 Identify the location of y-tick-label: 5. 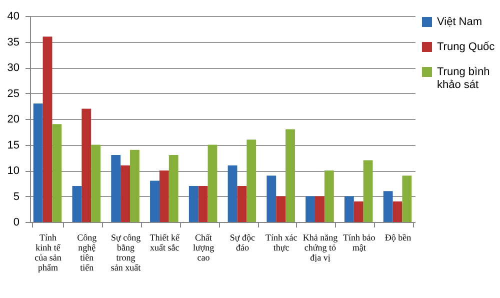
(16, 196).